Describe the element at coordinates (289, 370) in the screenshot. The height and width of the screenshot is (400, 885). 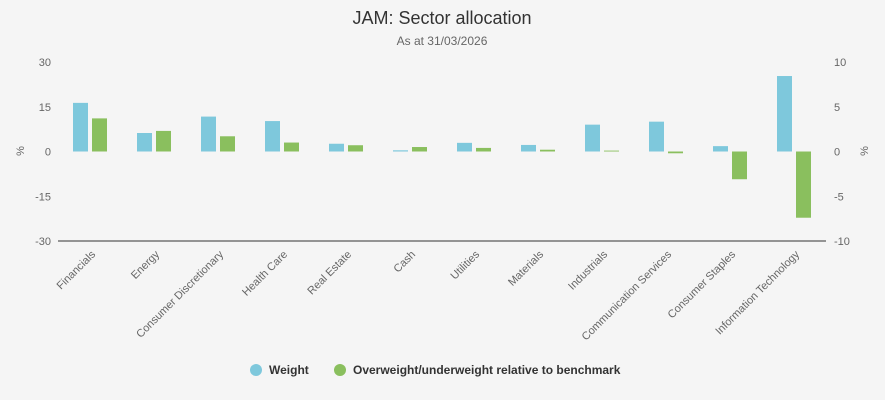
I see `legend-label-weight: Weight` at that location.